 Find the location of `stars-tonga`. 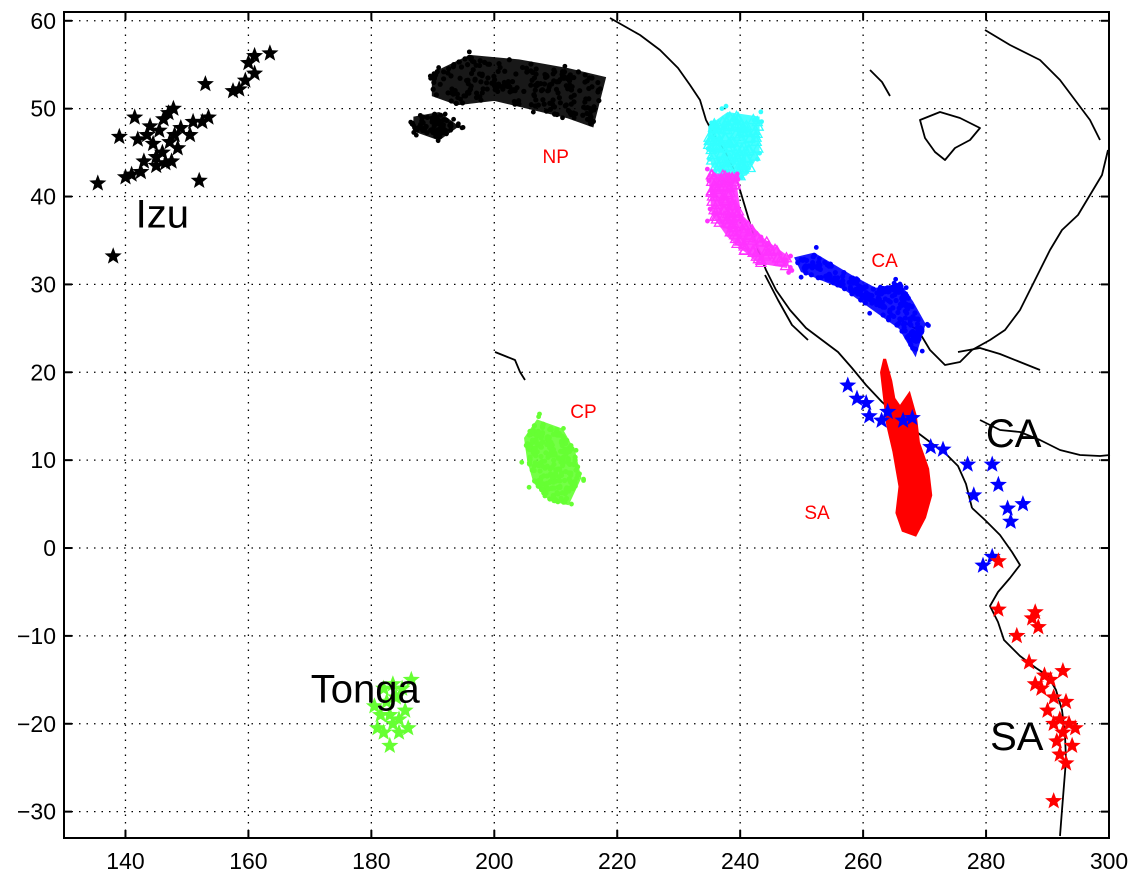

stars-tonga is located at coordinates (392, 711).